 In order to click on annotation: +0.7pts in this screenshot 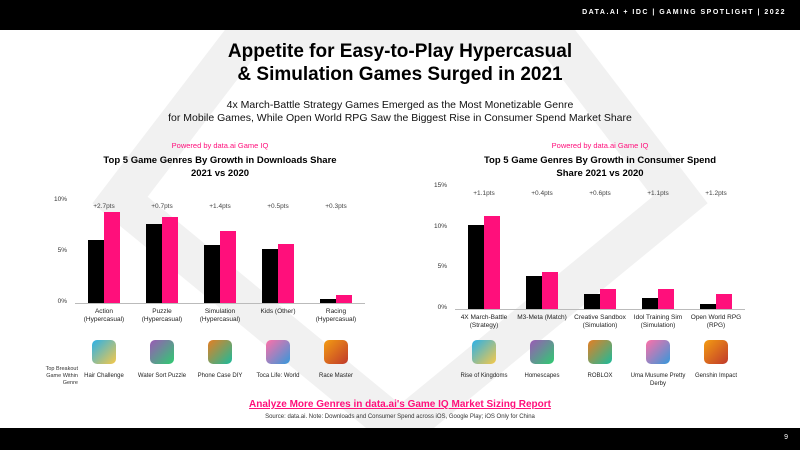, I will do `click(162, 206)`.